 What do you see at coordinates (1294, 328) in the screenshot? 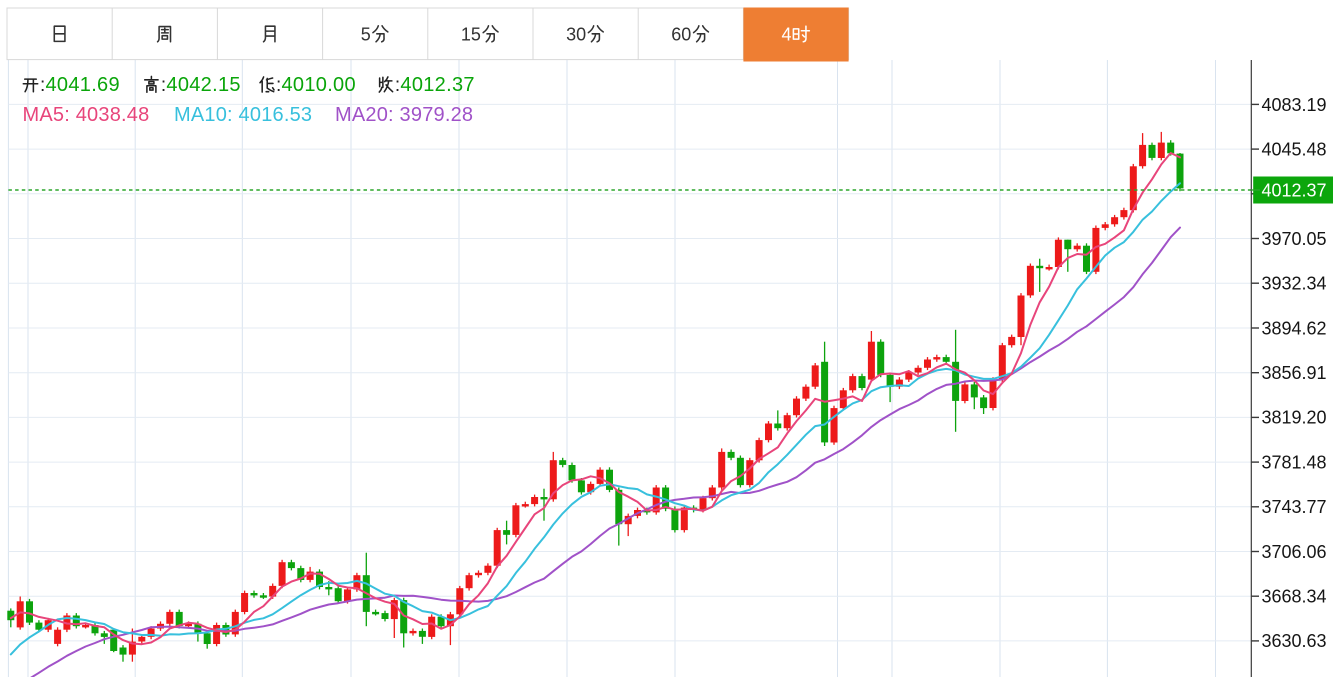
I see `svg-text: 3894.62` at bounding box center [1294, 328].